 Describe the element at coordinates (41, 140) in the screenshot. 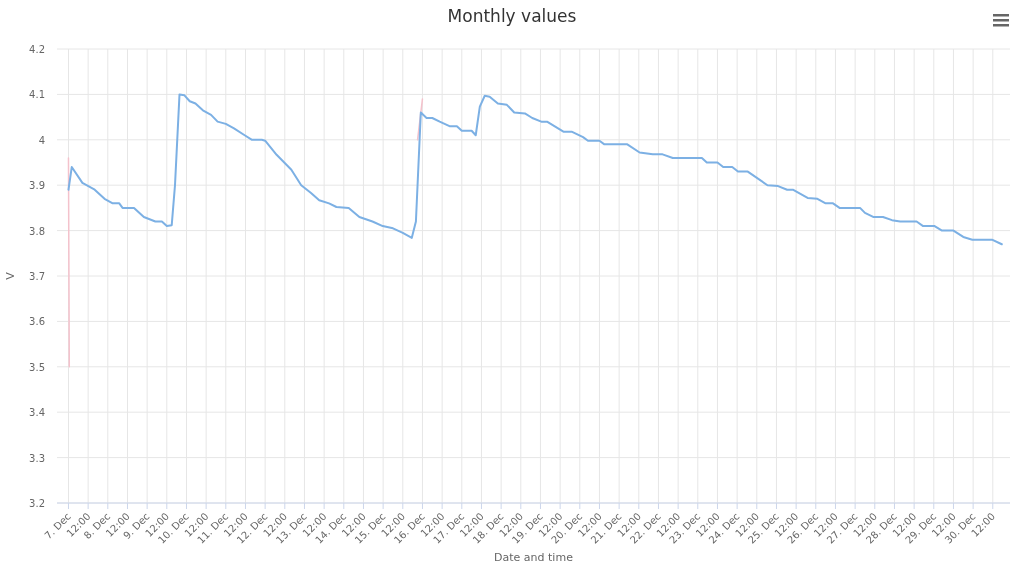

I see `y-tick-label: 4` at that location.